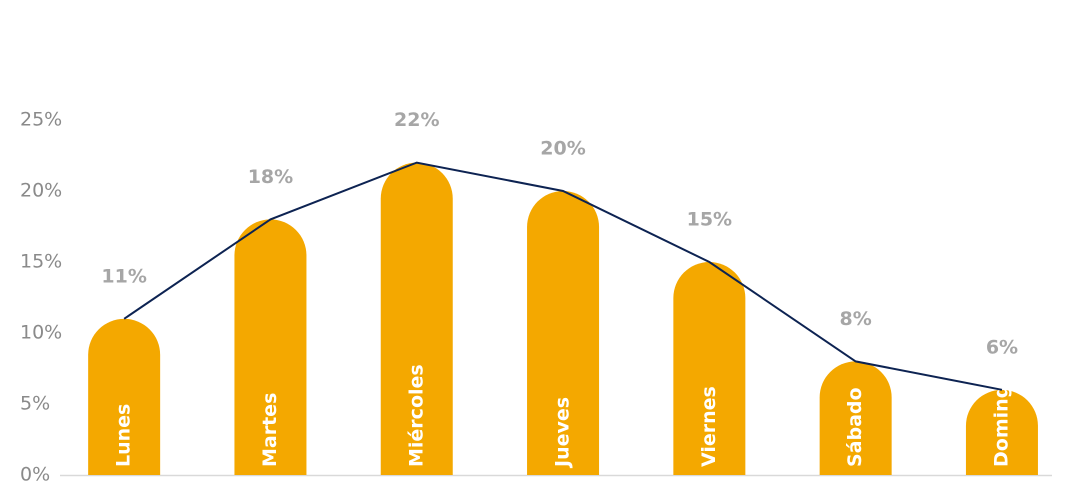 This screenshot has height=485, width=1066. What do you see at coordinates (41, 333) in the screenshot?
I see `y-tick-label: 10%` at bounding box center [41, 333].